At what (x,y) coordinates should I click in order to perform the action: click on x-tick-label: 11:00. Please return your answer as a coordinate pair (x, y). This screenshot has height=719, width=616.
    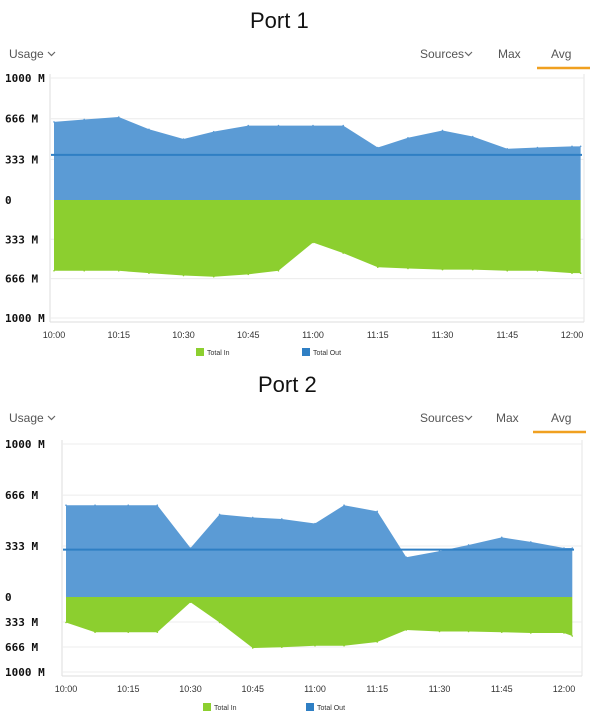
    Looking at the image, I should click on (313, 335).